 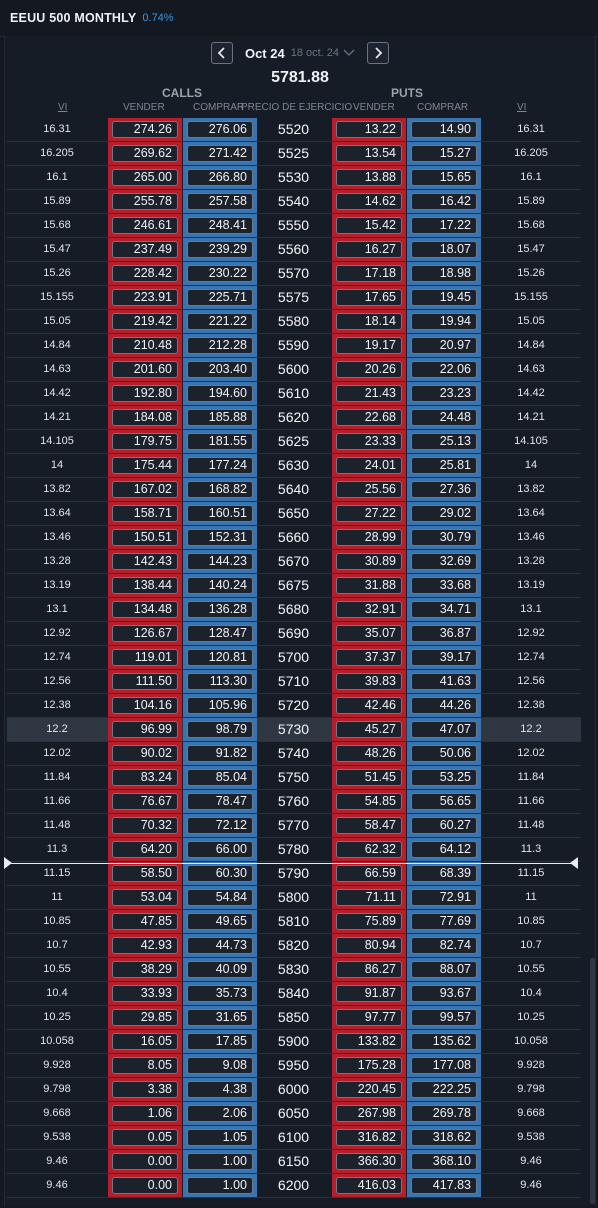 What do you see at coordinates (369, 897) in the screenshot?
I see `put-sell-price-cell: 71.11` at bounding box center [369, 897].